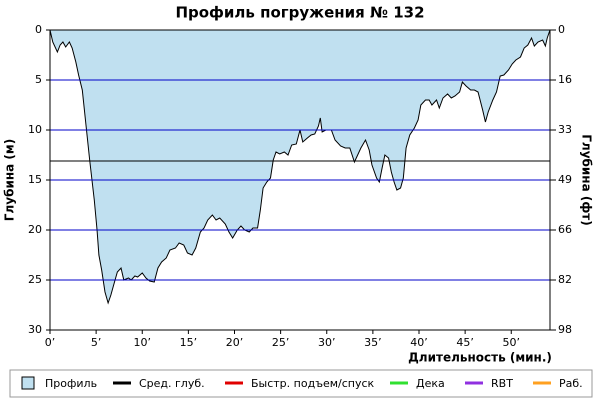  Describe the element at coordinates (430, 383) in the screenshot. I see `legend-label: Дека` at that location.